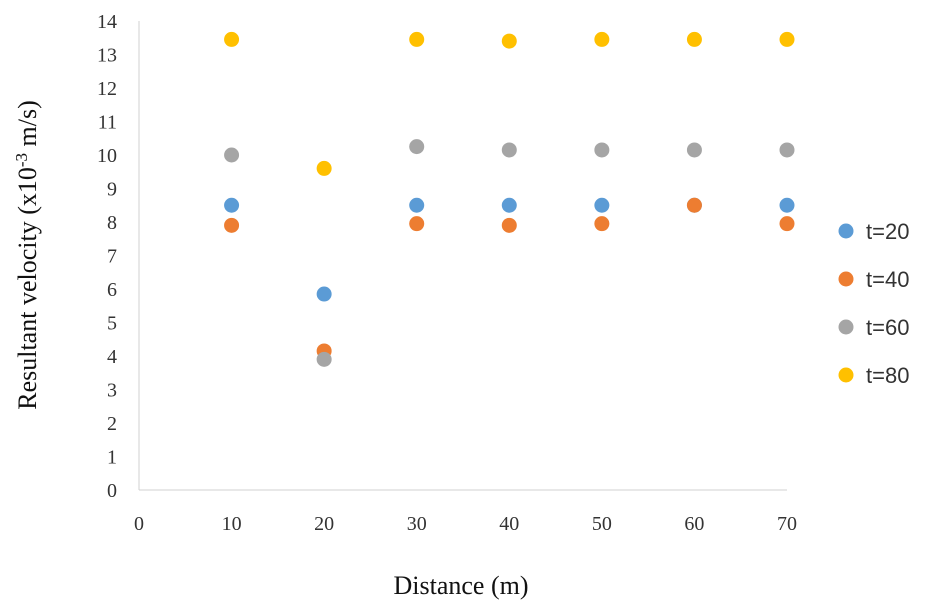  What do you see at coordinates (887, 327) in the screenshot?
I see `legend-label: t=60` at bounding box center [887, 327].